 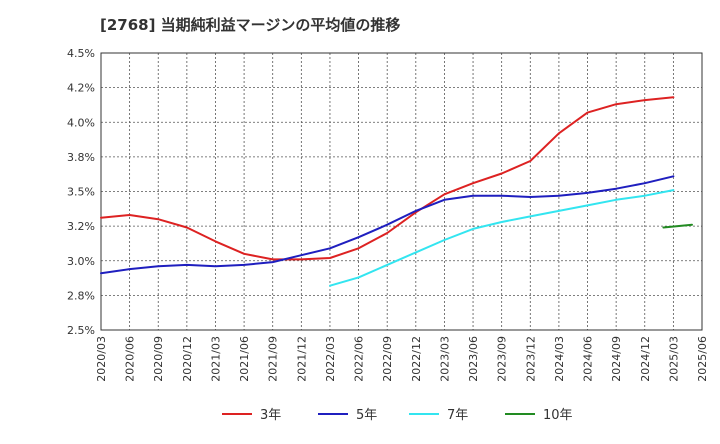 I want to click on x-tick-label: 2023/03, so click(x=444, y=359).